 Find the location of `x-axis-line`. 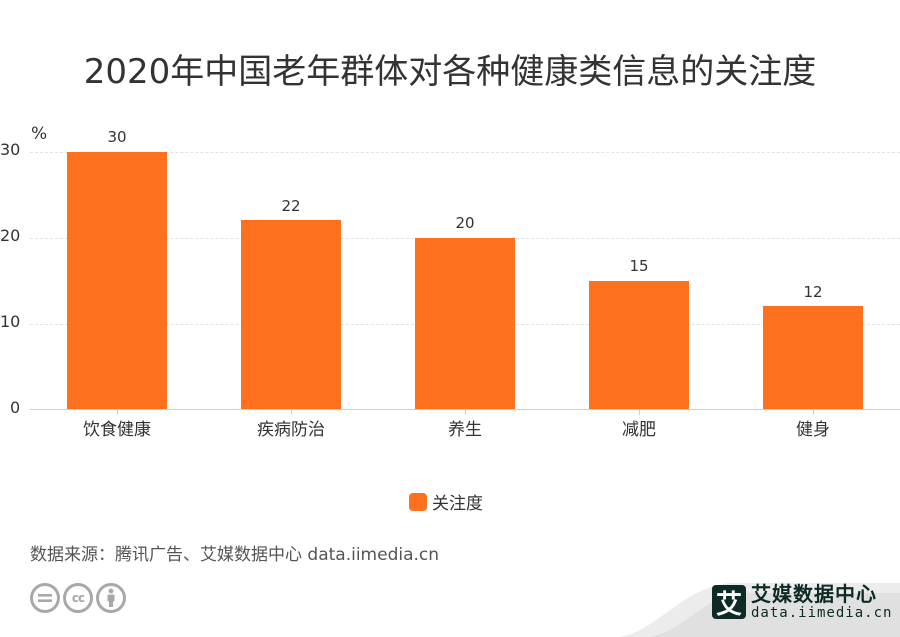

x-axis-line is located at coordinates (465, 409).